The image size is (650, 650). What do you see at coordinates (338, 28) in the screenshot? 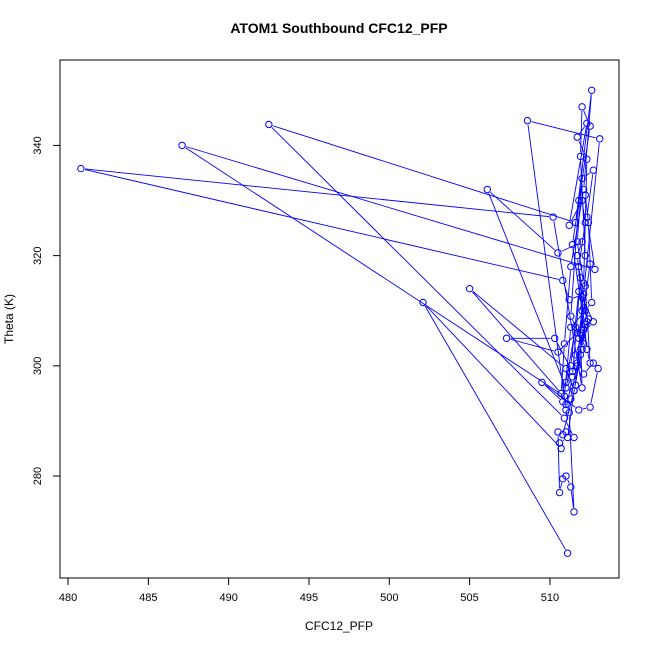
I see `chart-title: ATOM1 Southbound CFC12_PFP` at bounding box center [338, 28].